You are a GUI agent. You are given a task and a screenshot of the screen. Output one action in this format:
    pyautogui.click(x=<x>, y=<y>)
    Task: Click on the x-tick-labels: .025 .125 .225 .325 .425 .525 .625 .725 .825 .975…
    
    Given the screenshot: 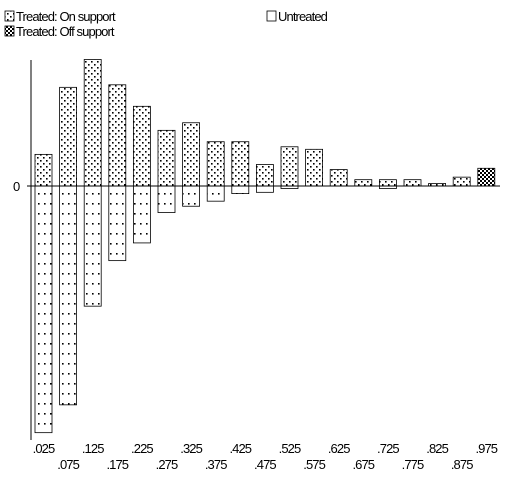 What is the action you would take?
    pyautogui.click(x=266, y=456)
    